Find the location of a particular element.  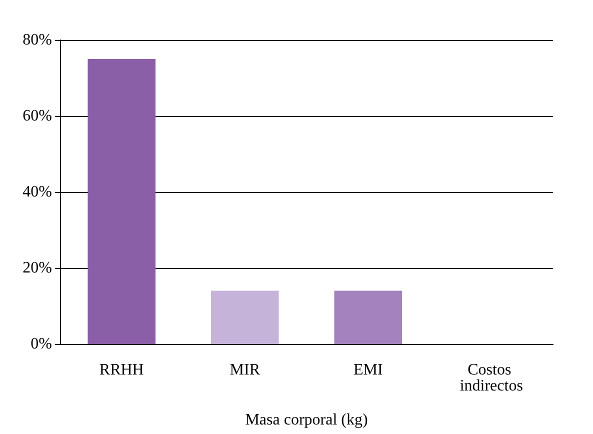

x-tick-label: EMI is located at coordinates (368, 370).